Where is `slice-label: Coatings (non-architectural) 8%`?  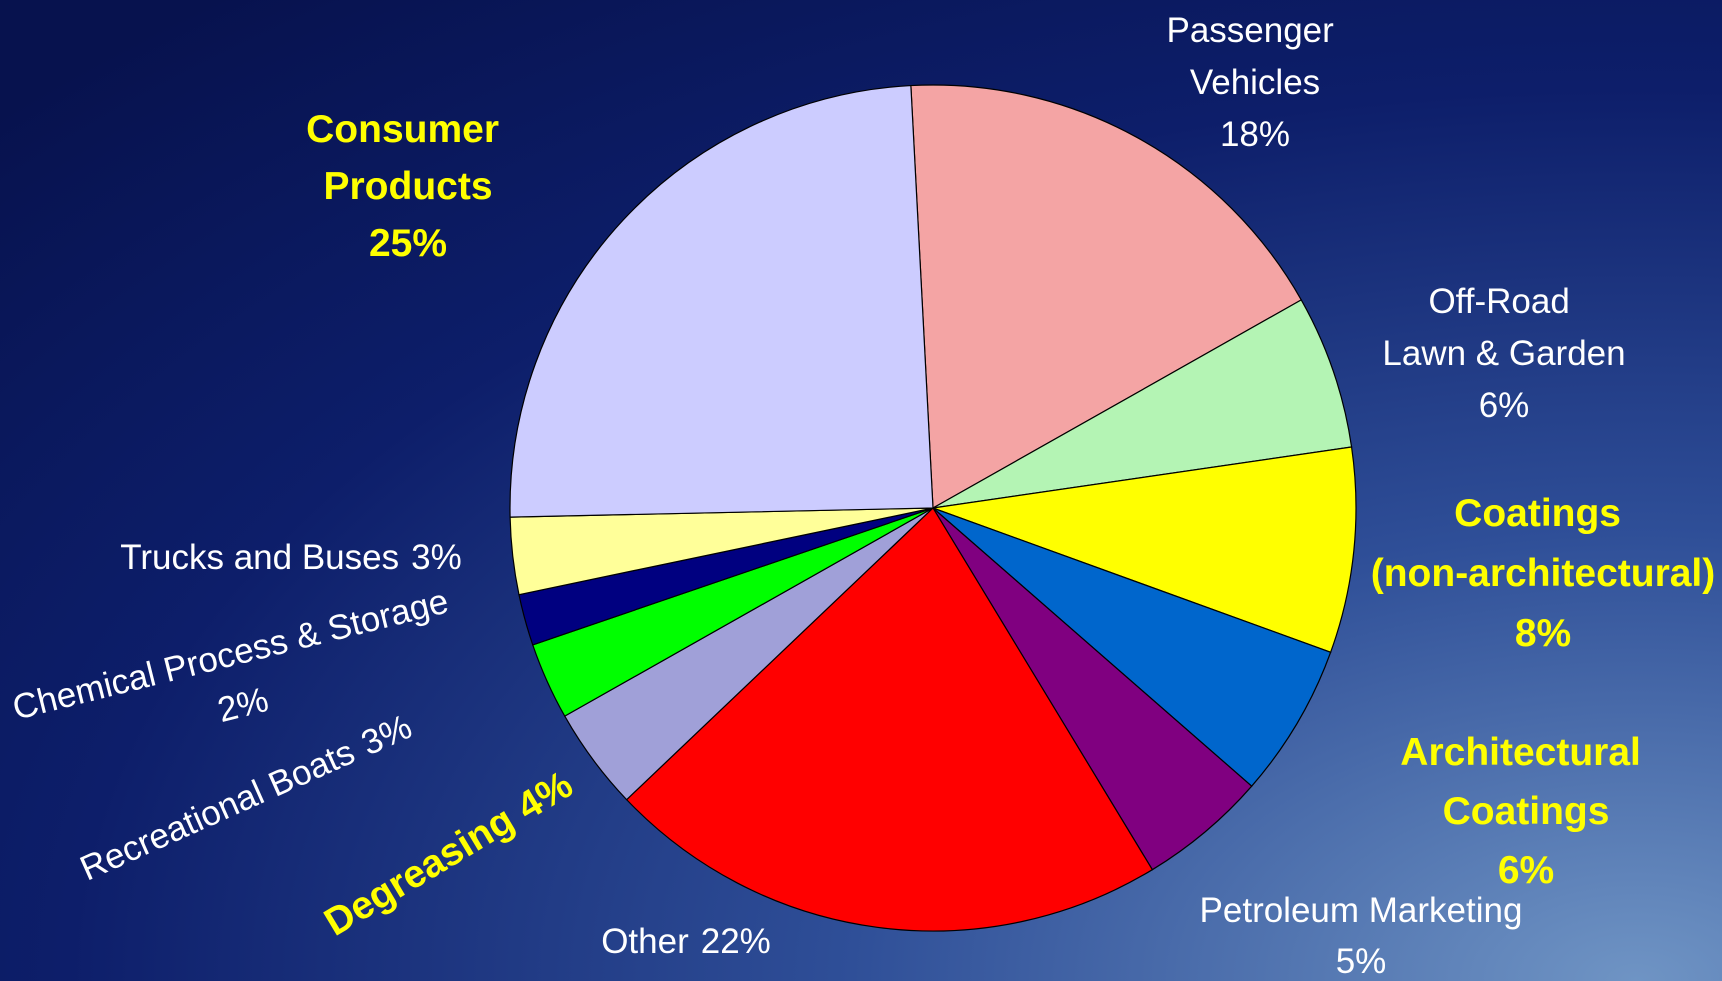 slice-label: Coatings (non-architectural) 8% is located at coordinates (1543, 573).